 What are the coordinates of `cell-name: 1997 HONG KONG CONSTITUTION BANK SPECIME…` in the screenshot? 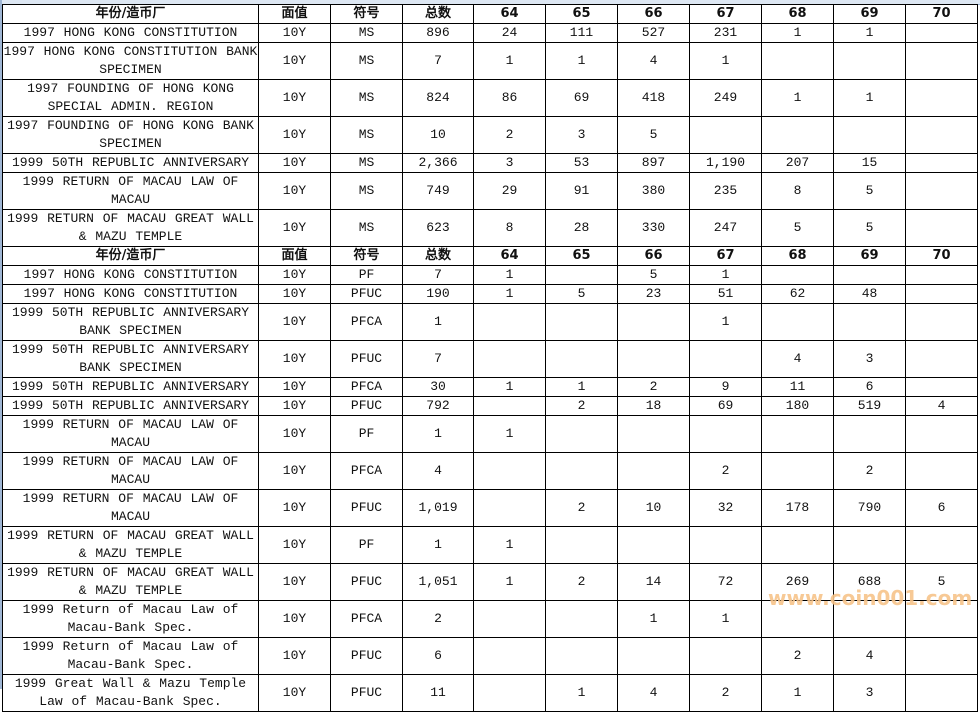 It's located at (130, 61).